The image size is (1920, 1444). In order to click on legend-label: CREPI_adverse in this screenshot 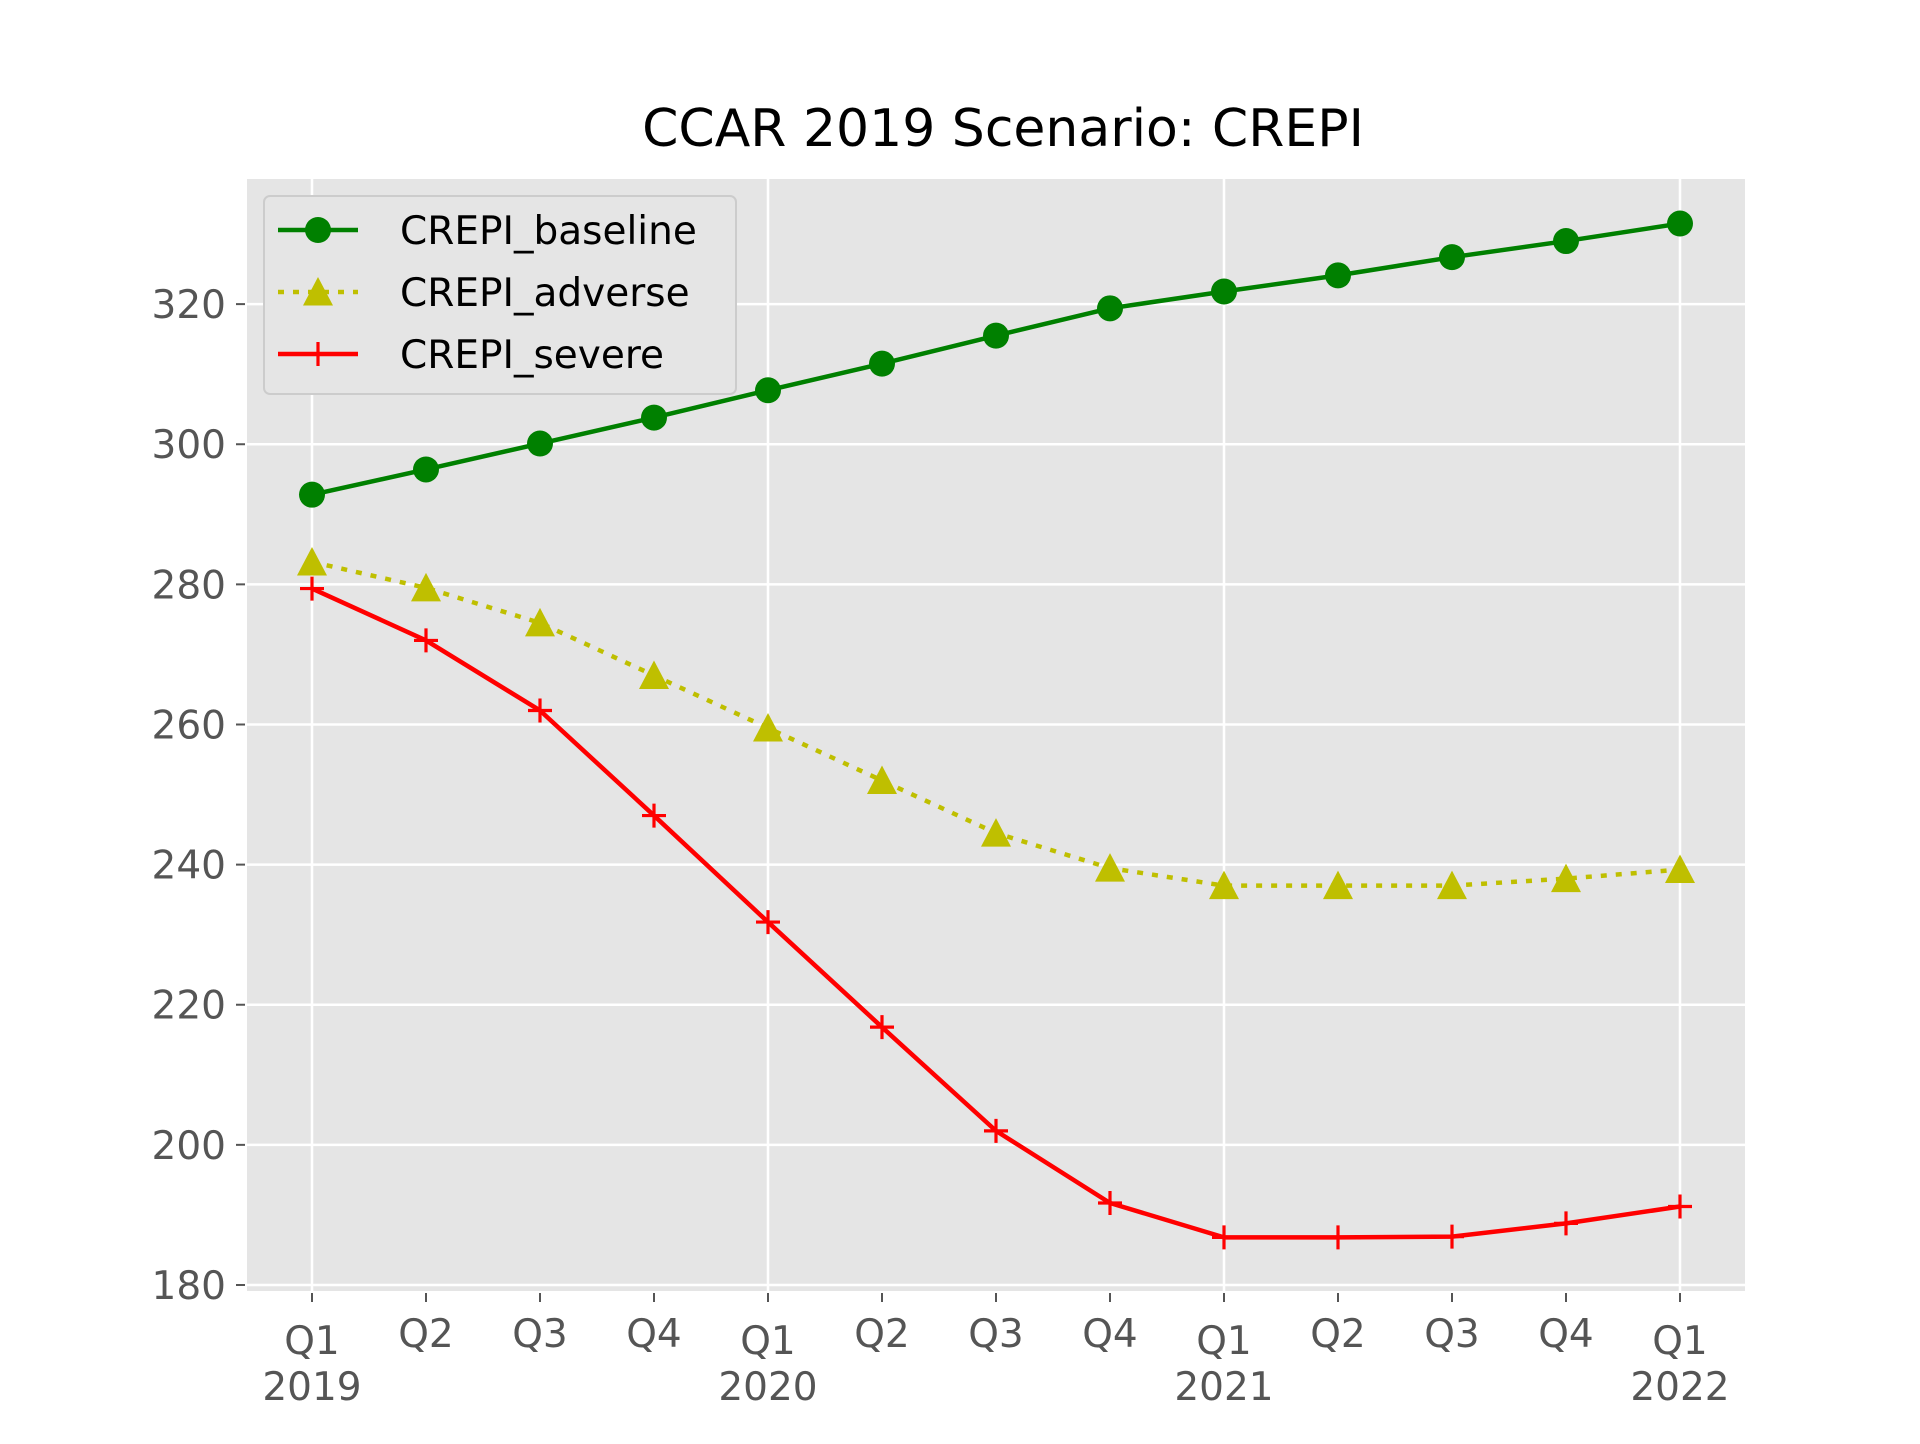, I will do `click(545, 293)`.